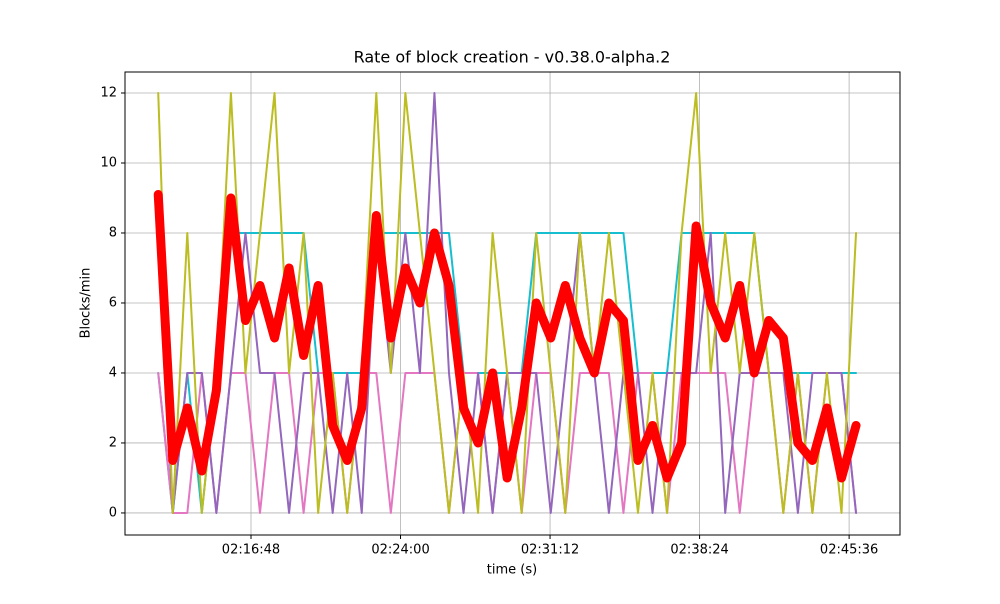  Describe the element at coordinates (113, 512) in the screenshot. I see `y-tick-label: 0` at that location.